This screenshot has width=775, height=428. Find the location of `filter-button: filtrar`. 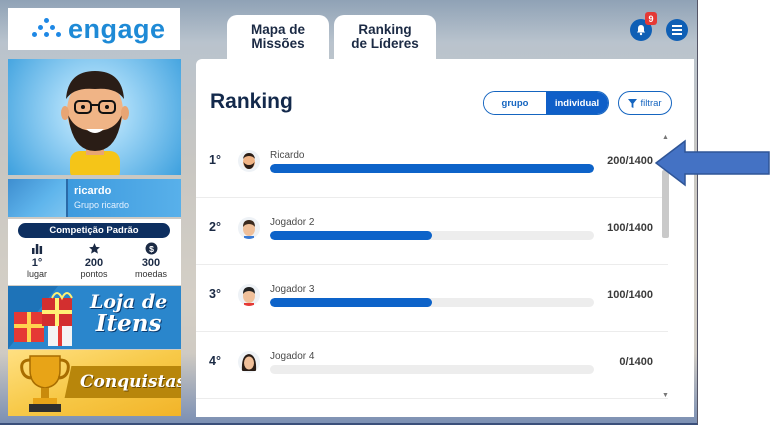

filter-button: filtrar is located at coordinates (645, 103).